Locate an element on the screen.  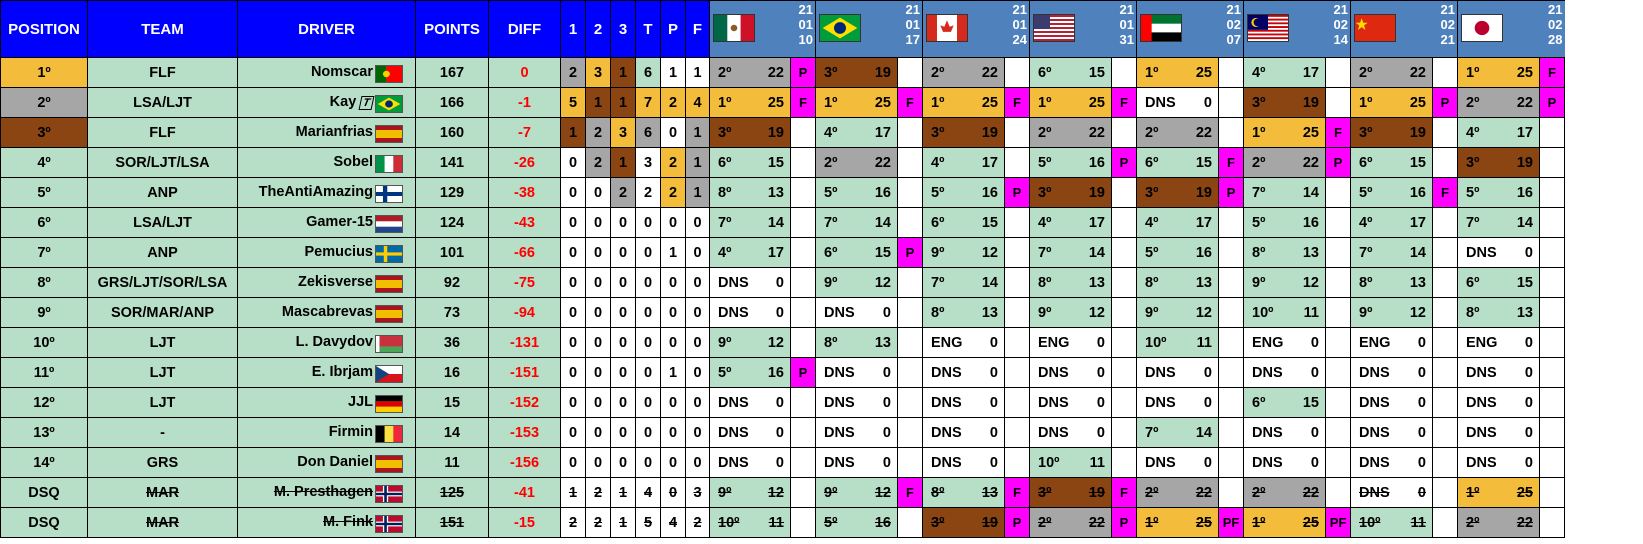
race-date-part: 17 is located at coordinates (912, 39).